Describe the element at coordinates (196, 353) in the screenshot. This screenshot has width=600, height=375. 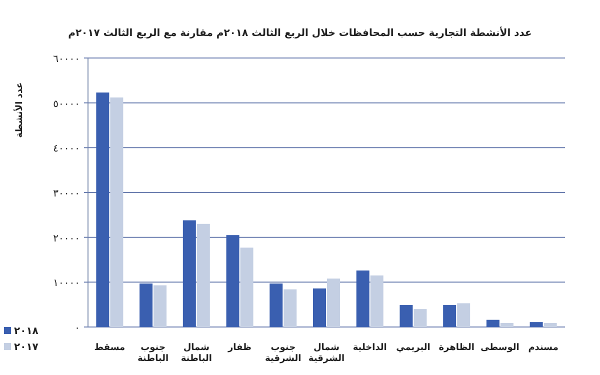
I see `x-tick-label: شمال الباطنة` at that location.